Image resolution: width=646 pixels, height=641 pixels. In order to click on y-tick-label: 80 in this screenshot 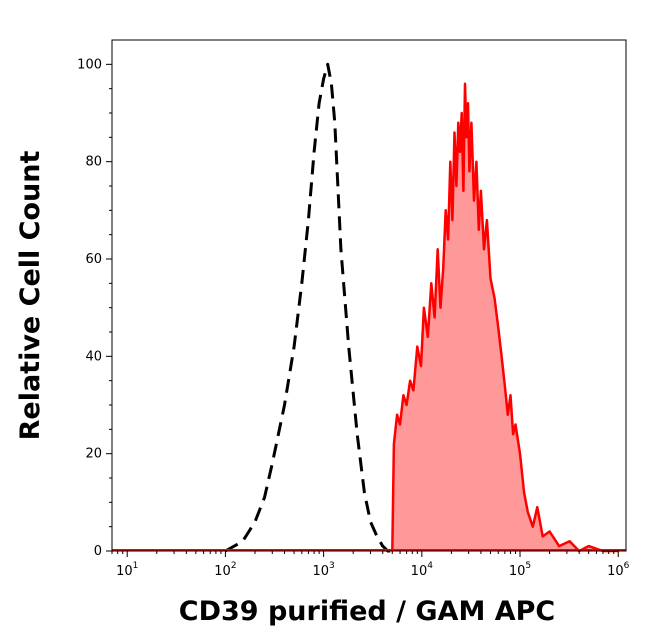, I will do `click(93, 162)`.